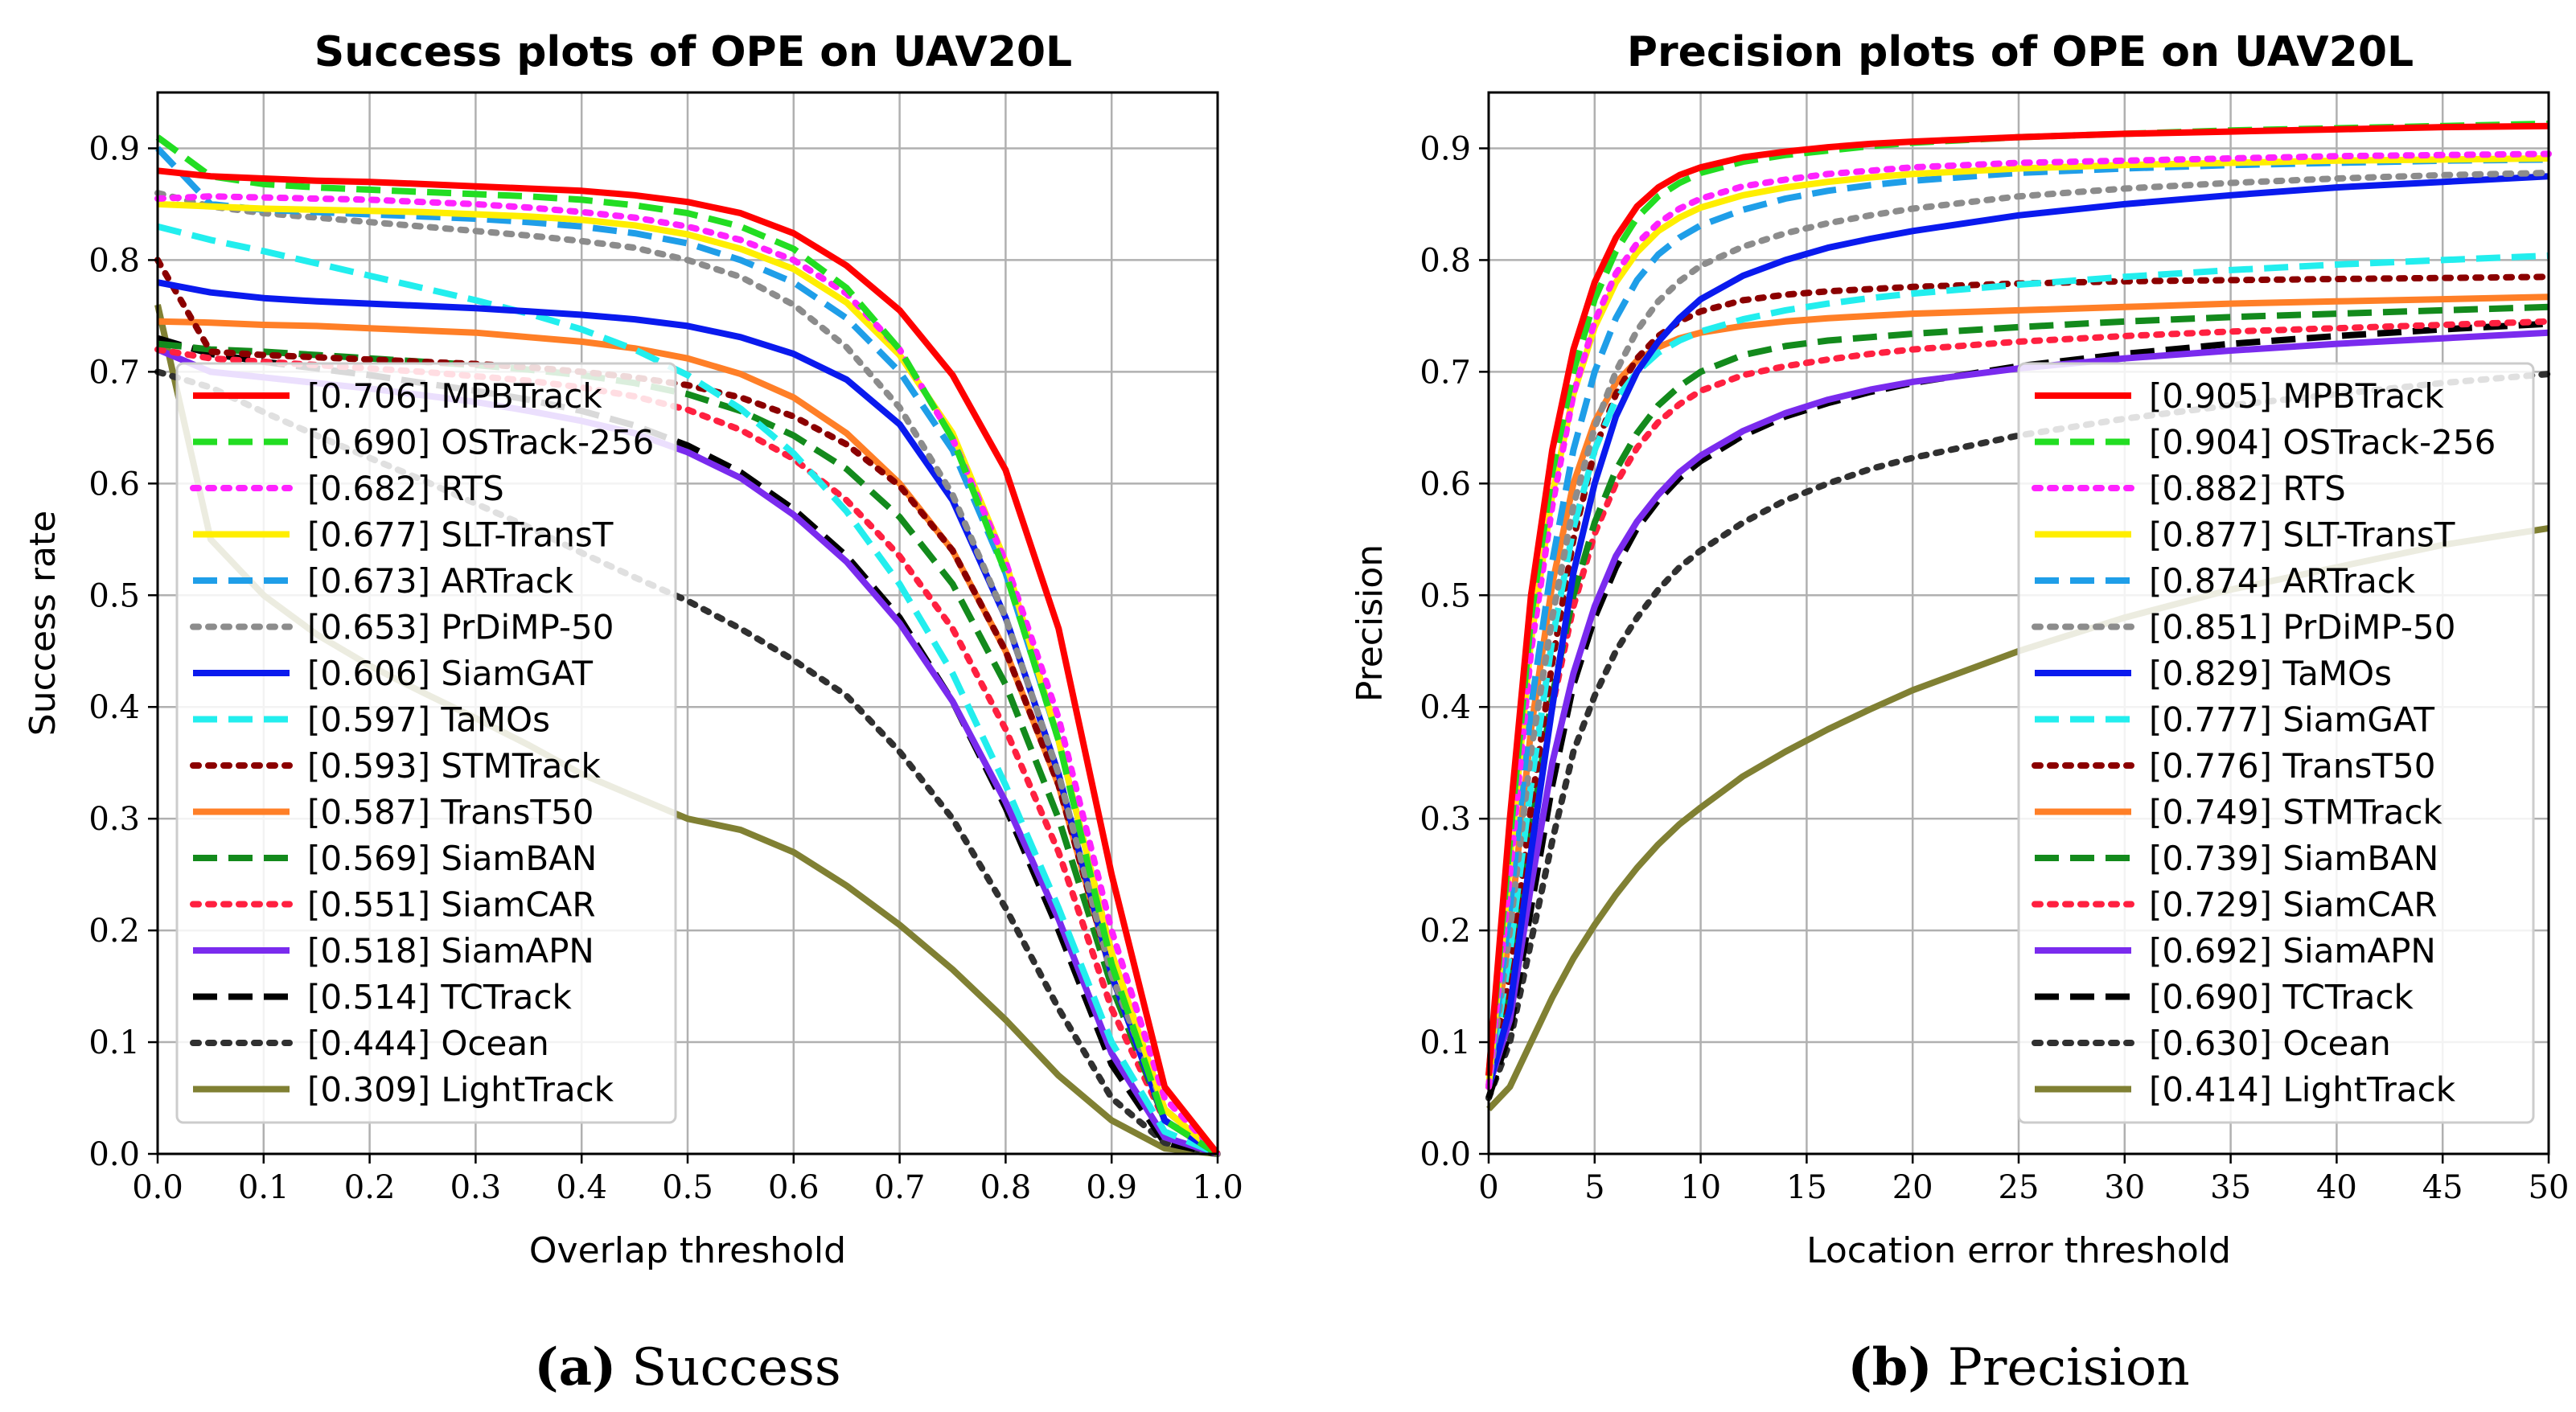 The width and height of the screenshot is (2576, 1412). What do you see at coordinates (450, 951) in the screenshot?
I see `success-legend-label: [0.518] SiamAPN` at bounding box center [450, 951].